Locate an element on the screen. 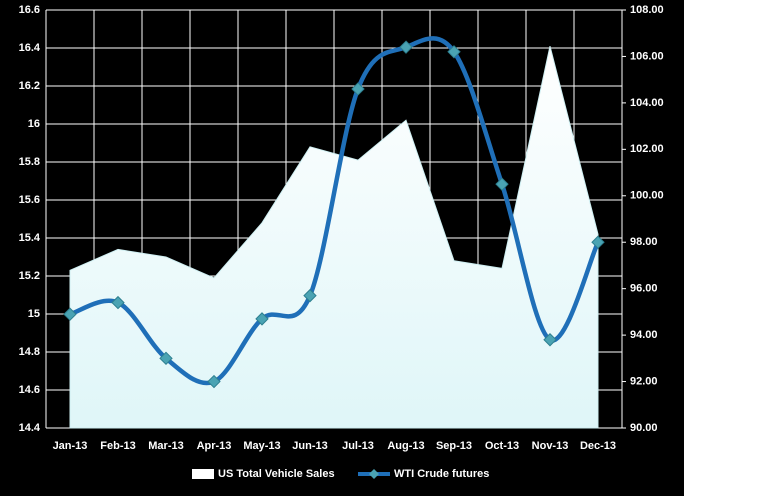  legend-marker is located at coordinates (374, 474).